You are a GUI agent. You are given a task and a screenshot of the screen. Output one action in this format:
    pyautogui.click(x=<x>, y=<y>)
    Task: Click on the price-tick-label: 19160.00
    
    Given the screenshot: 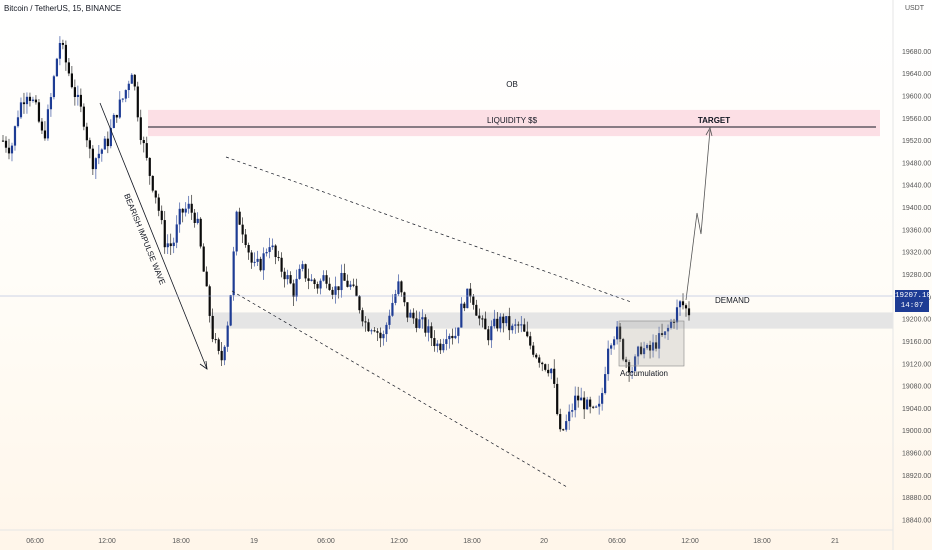 What is the action you would take?
    pyautogui.click(x=916, y=342)
    